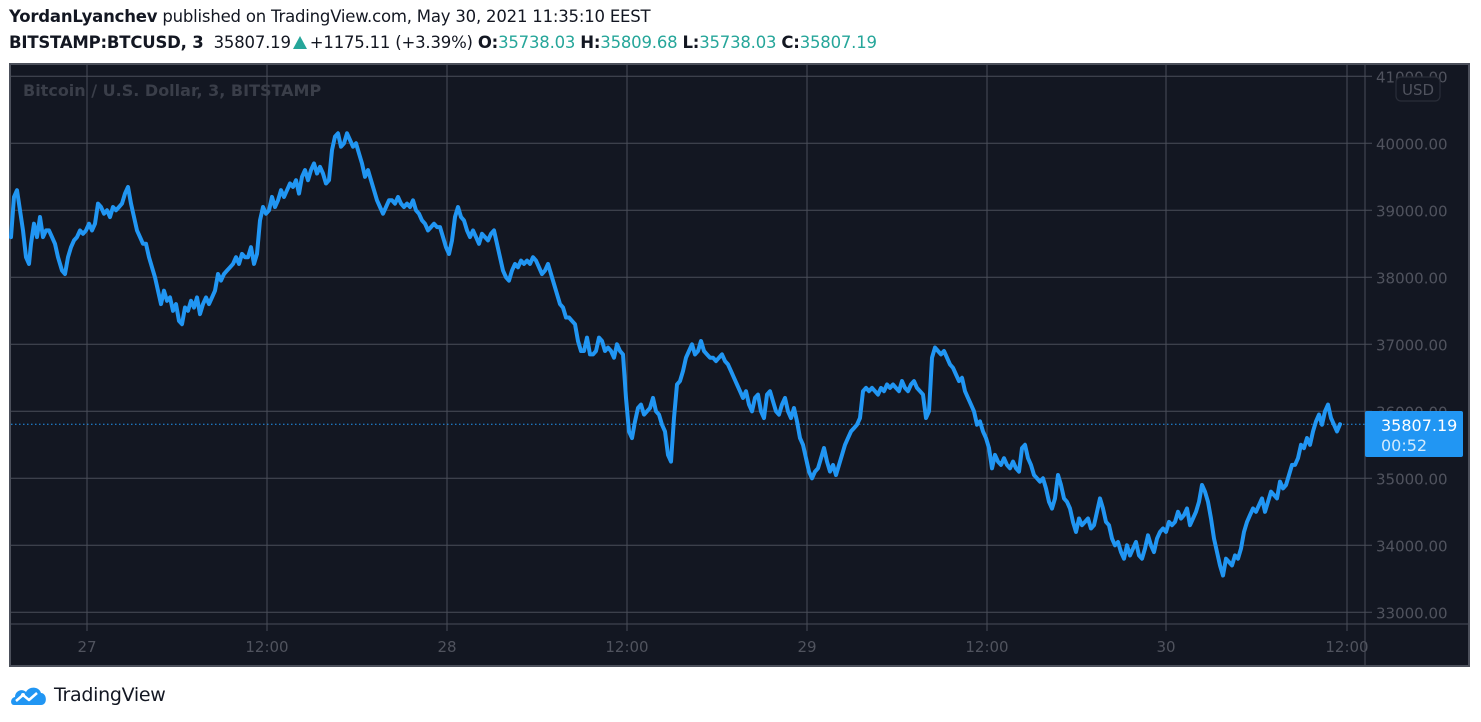 This screenshot has height=722, width=1481. What do you see at coordinates (1412, 144) in the screenshot?
I see `price-tick-label: 40000.00` at bounding box center [1412, 144].